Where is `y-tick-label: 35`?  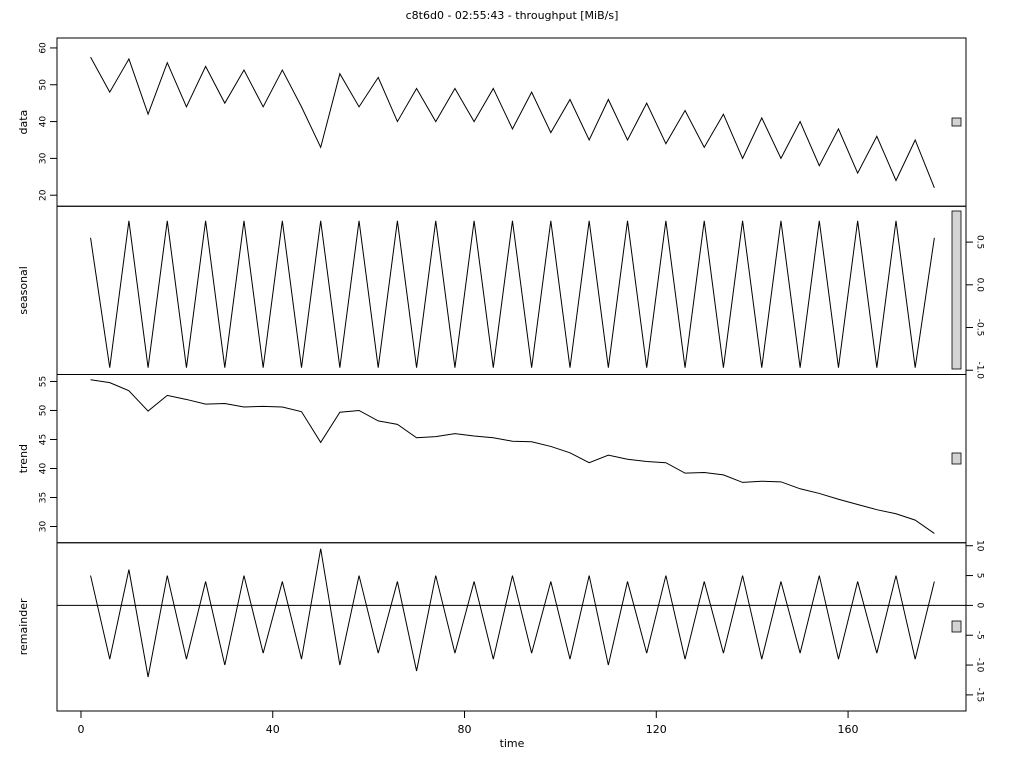 y-tick-label: 35 is located at coordinates (44, 497).